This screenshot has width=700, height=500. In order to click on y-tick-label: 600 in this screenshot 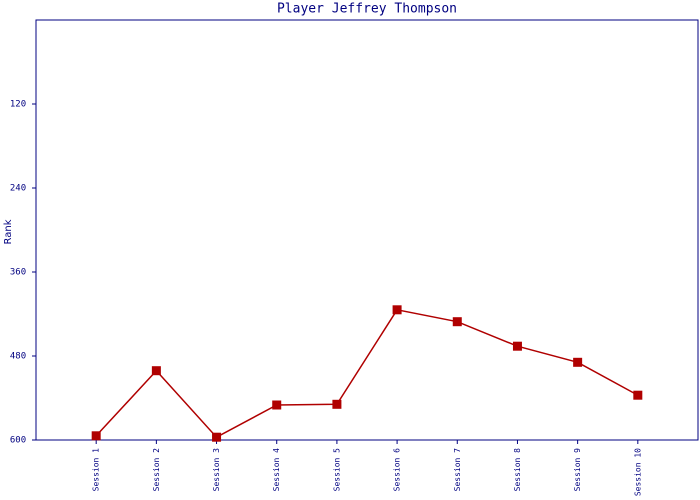, I will do `click(18, 441)`.